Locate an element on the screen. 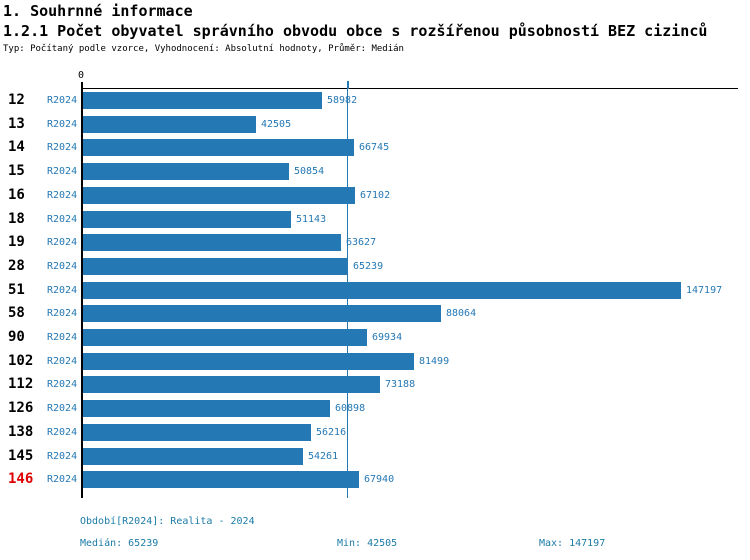  bar-value-label: 69934 is located at coordinates (387, 337).